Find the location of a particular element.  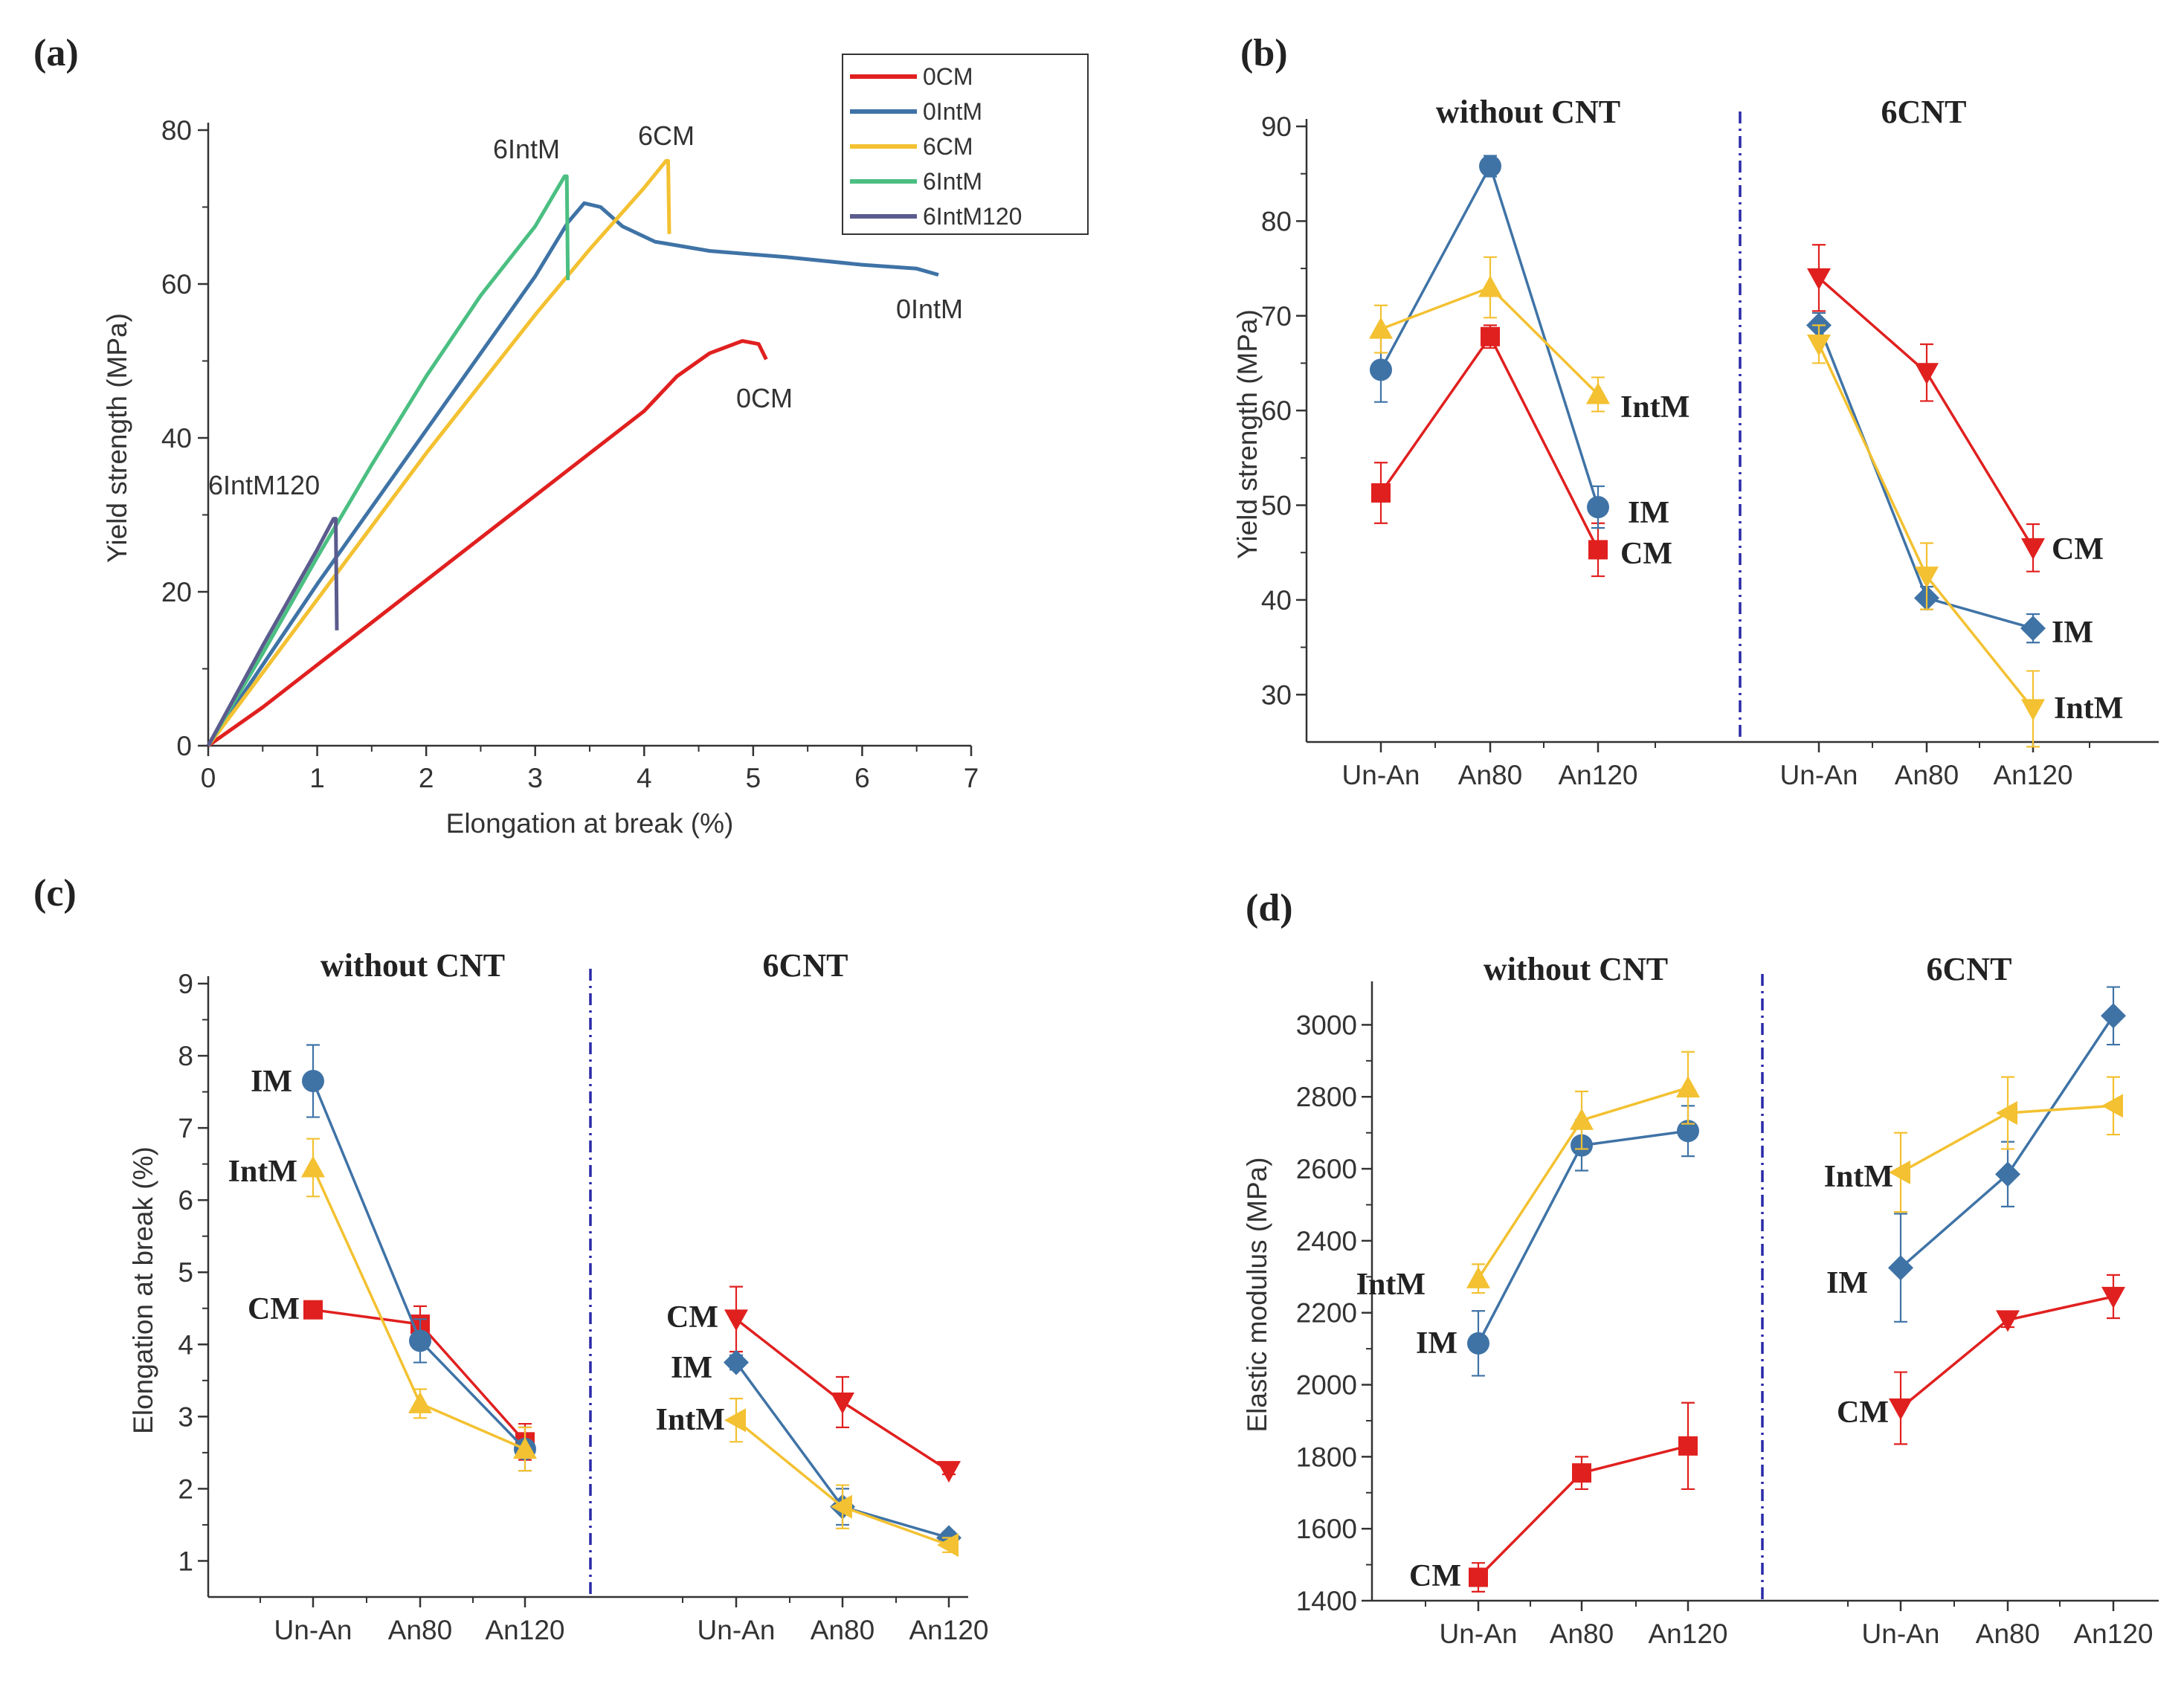

y-tick-label: 90 is located at coordinates (1277, 127).